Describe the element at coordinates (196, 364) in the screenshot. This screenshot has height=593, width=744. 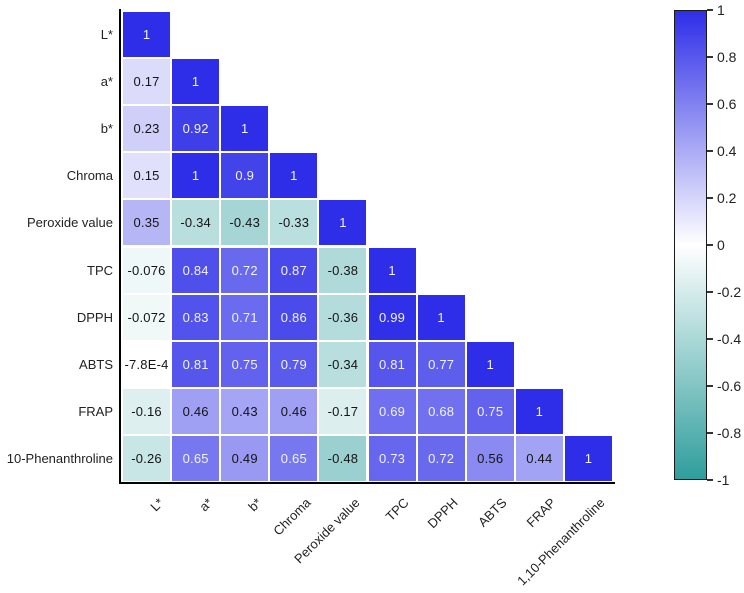
I see `heatmap-cell: 0.81` at that location.